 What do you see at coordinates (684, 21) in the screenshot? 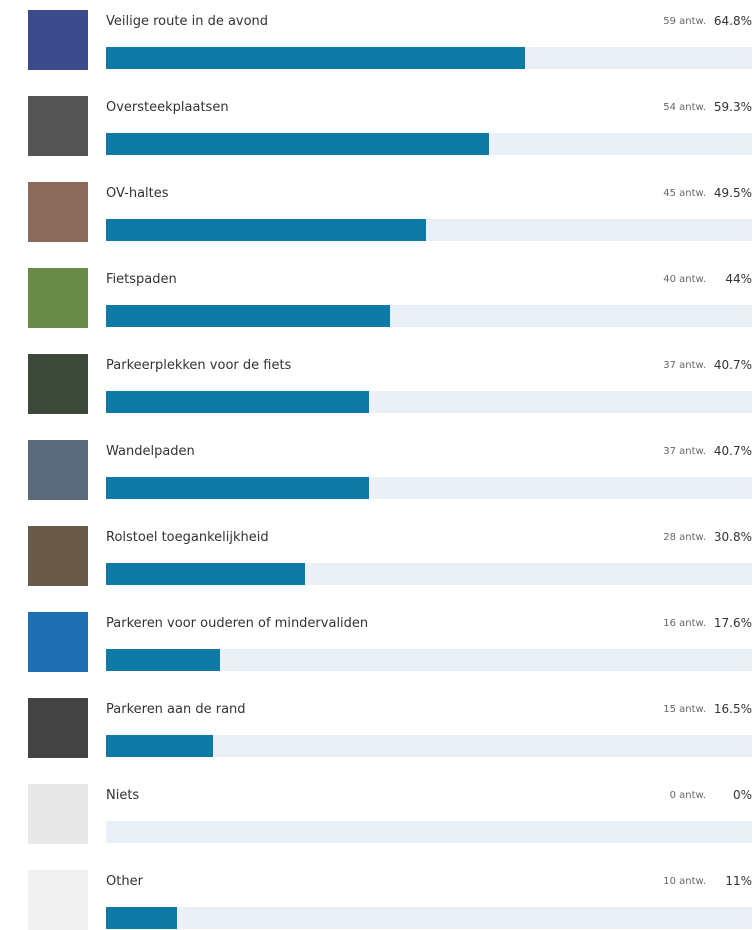
I see `answer-count: 59 antw.` at bounding box center [684, 21].